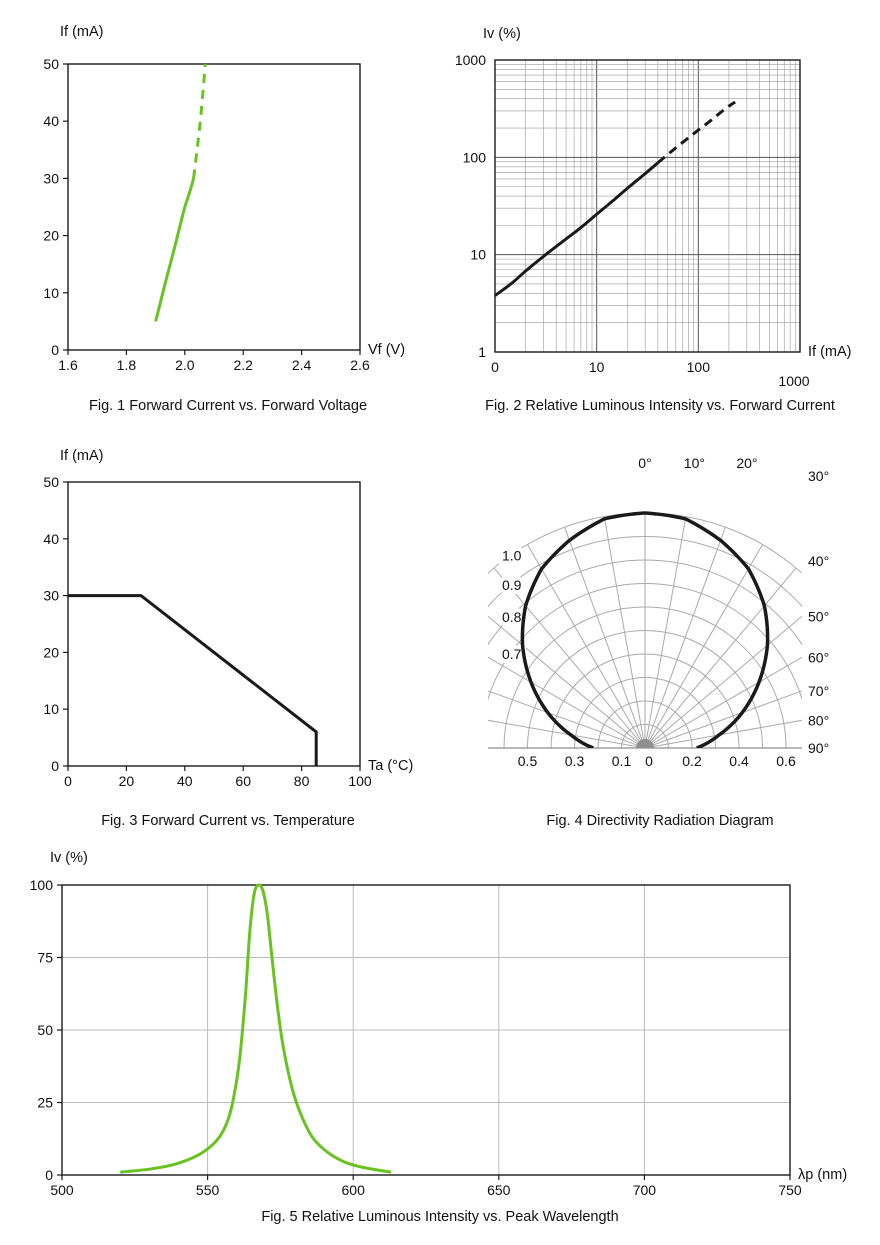 The width and height of the screenshot is (880, 1245). Describe the element at coordinates (68, 781) in the screenshot. I see `fig3-xtick-label: 0` at that location.